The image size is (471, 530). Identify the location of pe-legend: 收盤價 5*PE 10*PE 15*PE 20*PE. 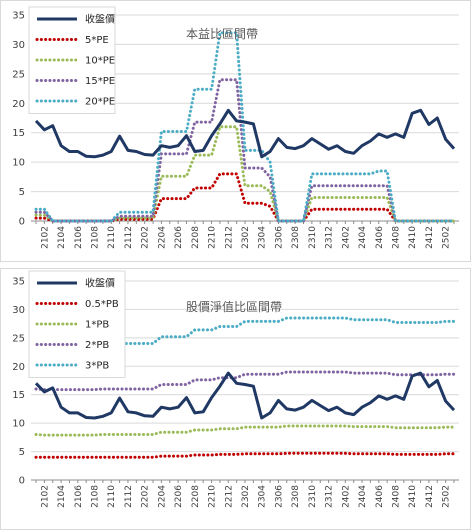
(72, 60).